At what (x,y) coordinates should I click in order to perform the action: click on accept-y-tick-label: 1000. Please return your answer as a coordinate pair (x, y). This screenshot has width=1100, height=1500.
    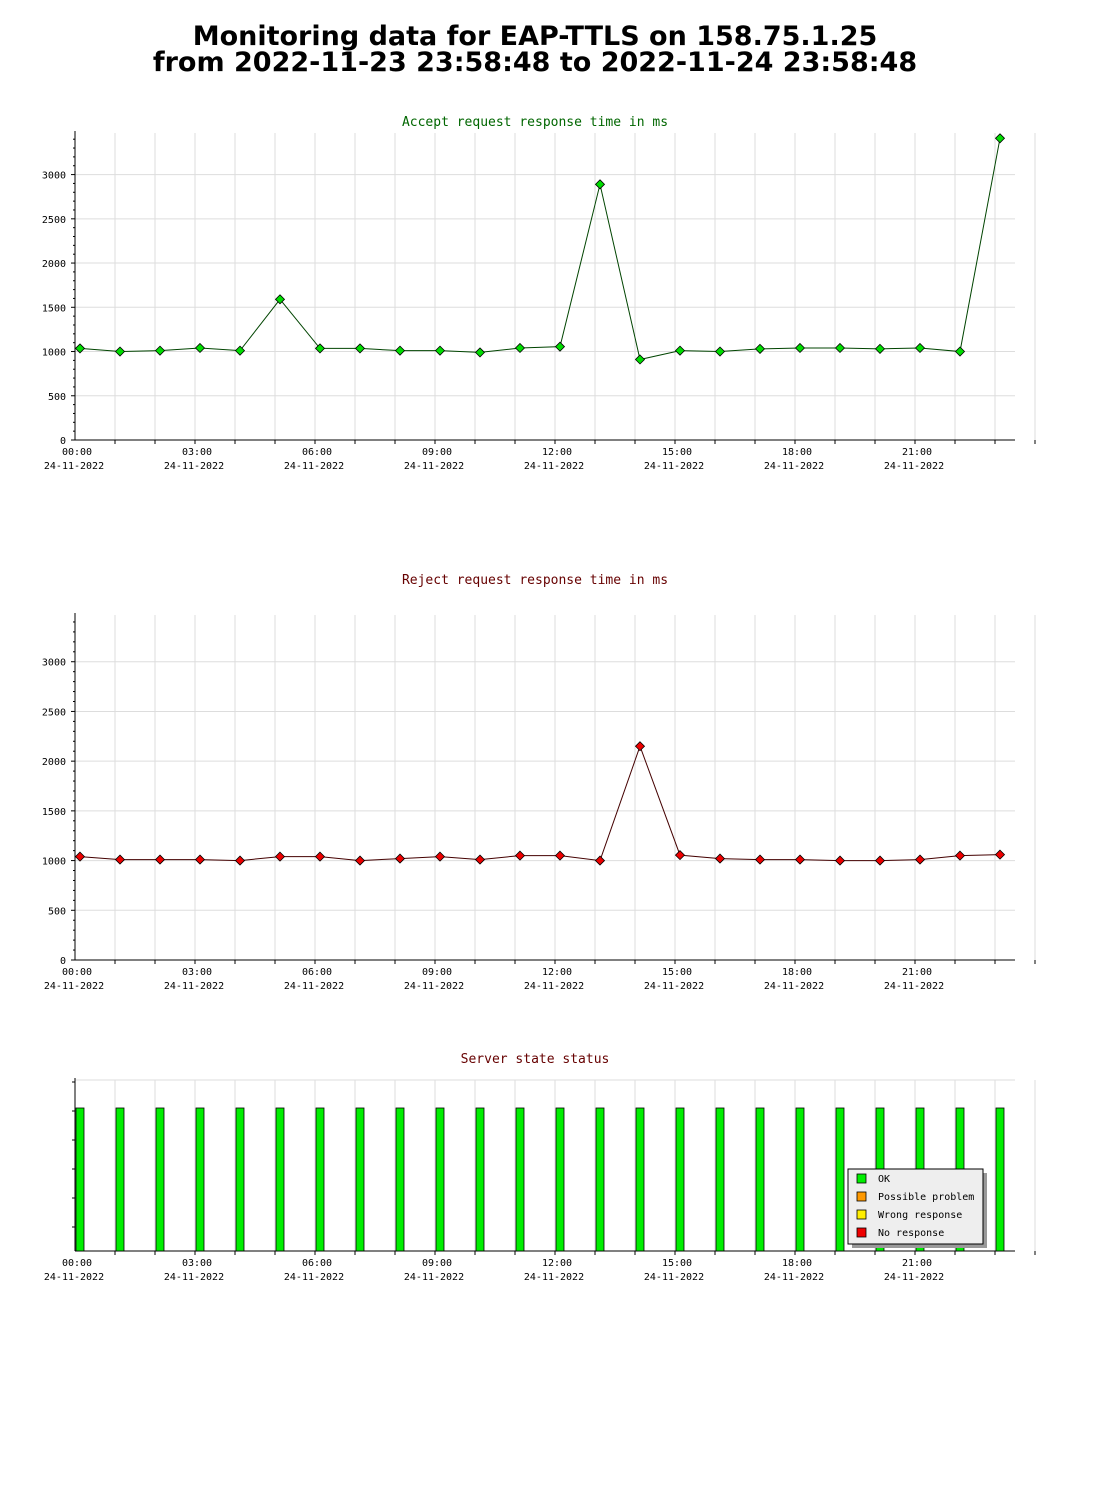
    Looking at the image, I should click on (54, 353).